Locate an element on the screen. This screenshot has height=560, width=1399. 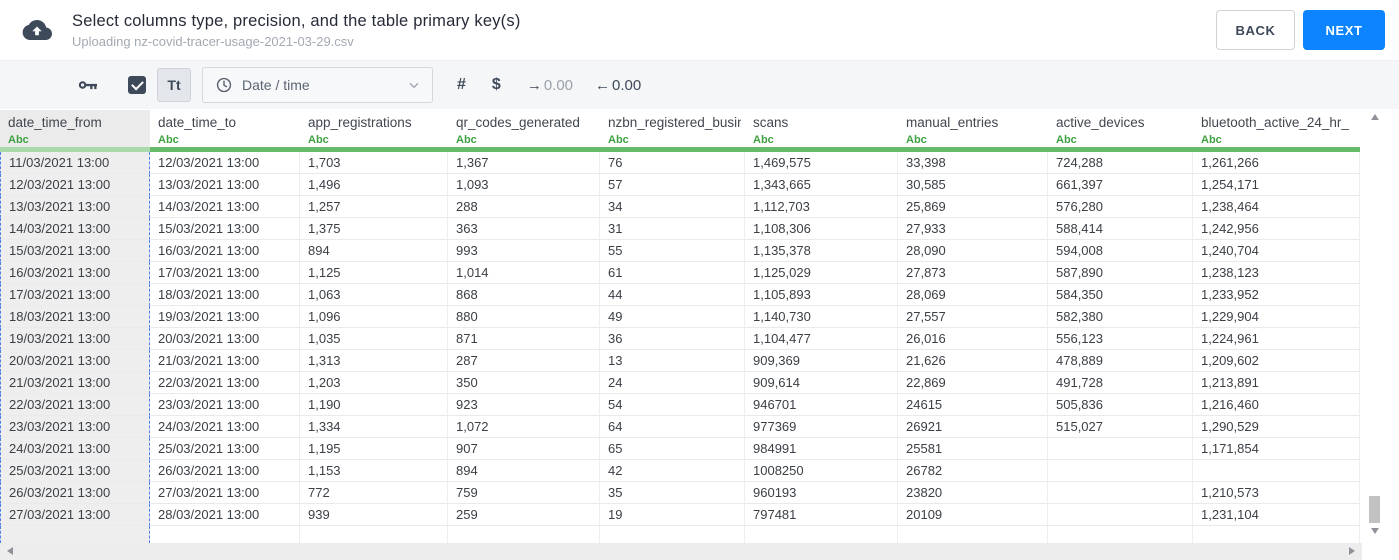
table-cell: 31 is located at coordinates (672, 229).